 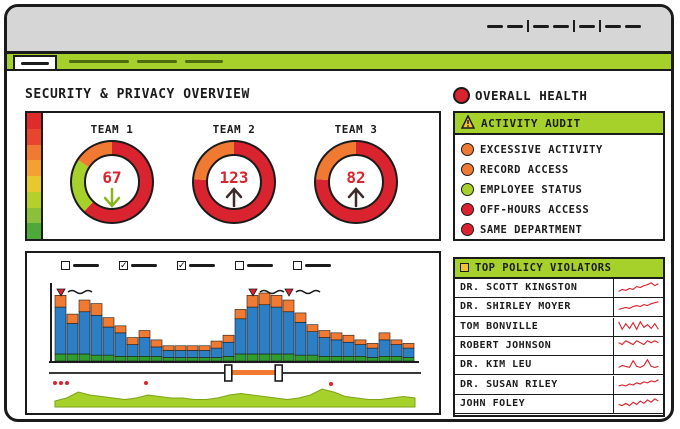 I want to click on audit-item: SAME DEPARTMENT, so click(x=521, y=229).